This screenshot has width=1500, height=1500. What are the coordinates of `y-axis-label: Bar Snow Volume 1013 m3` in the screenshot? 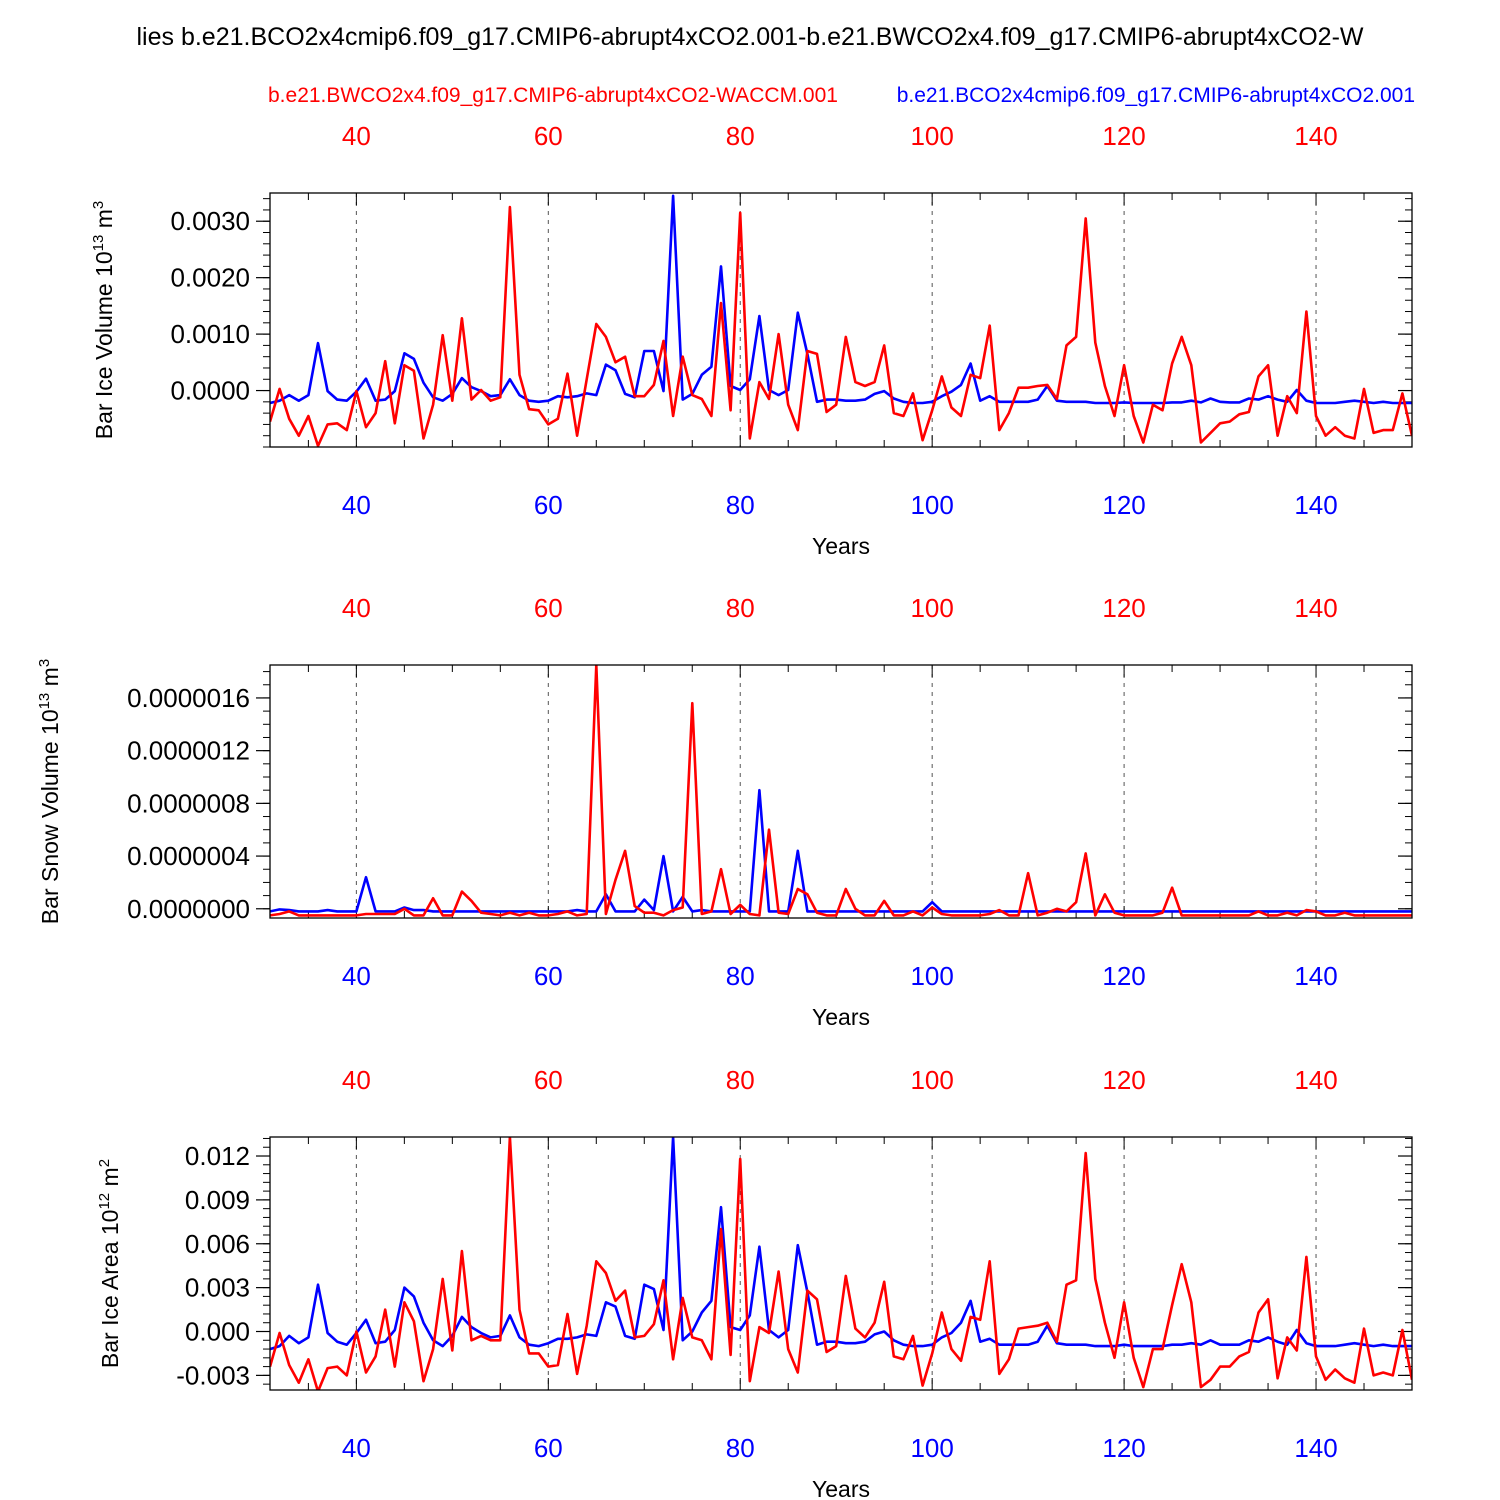 It's located at (49, 791).